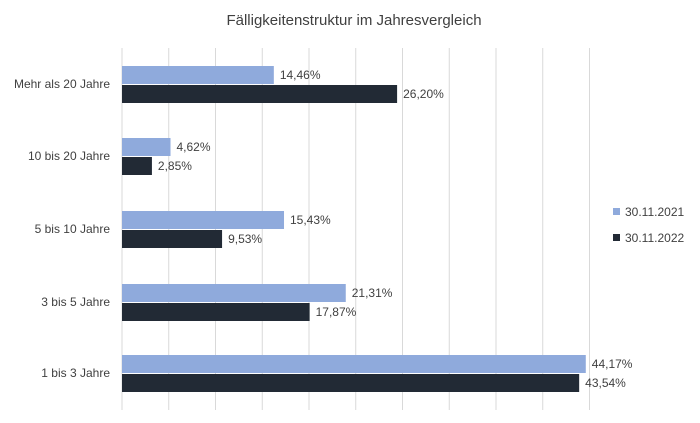 The width and height of the screenshot is (700, 423). Describe the element at coordinates (654, 212) in the screenshot. I see `legend-label: 30.11.2021` at that location.